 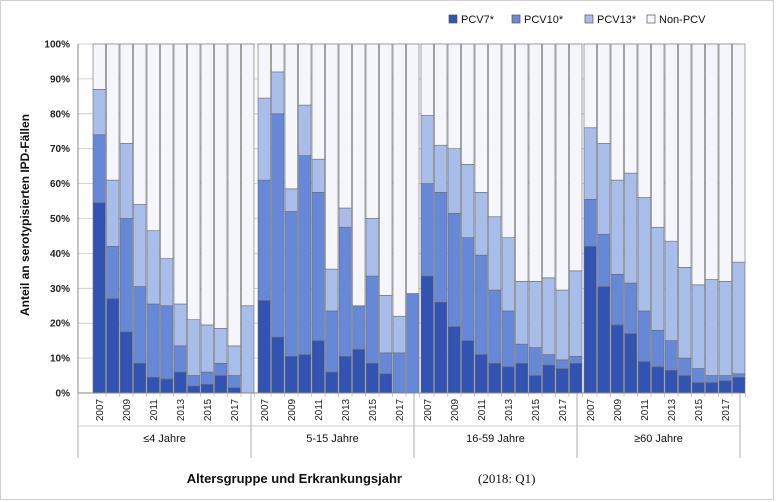 I want to click on x-axis-title-note: (2018: Q1), so click(x=506, y=478).